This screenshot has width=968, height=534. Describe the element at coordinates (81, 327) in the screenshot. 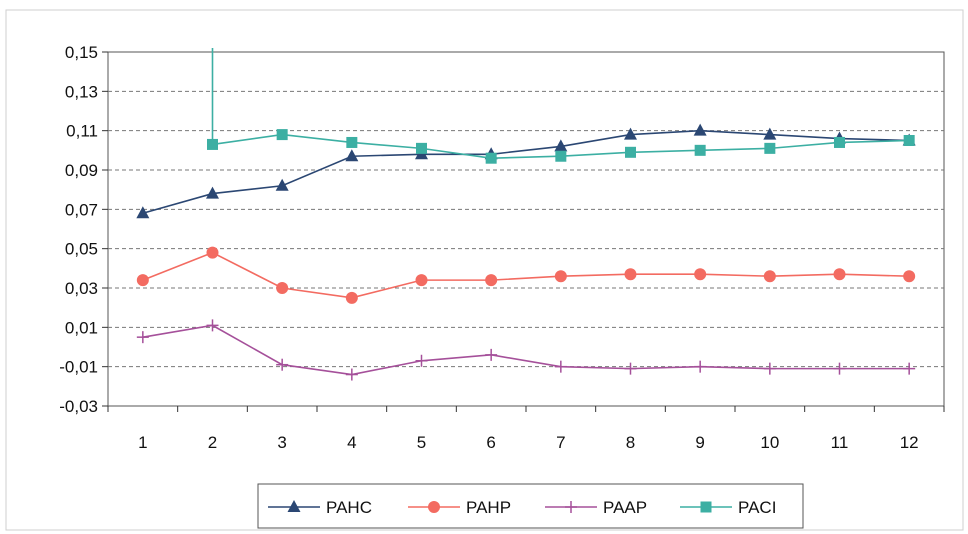

I see `y-tick-label: 0,01` at that location.